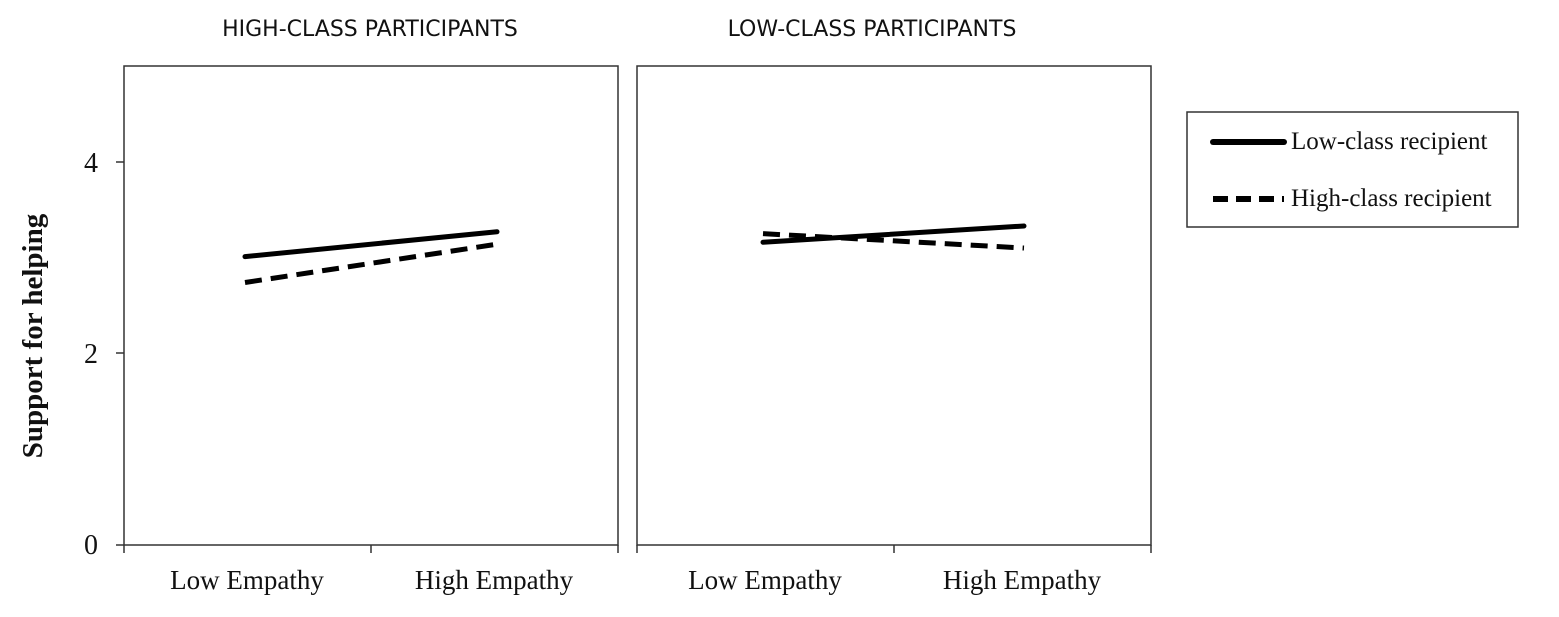 The image size is (1559, 617). I want to click on y-tick-label-2: 2, so click(91, 354).